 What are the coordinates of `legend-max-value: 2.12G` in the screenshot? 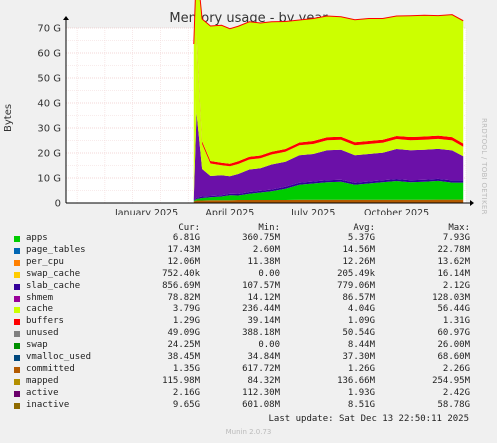 It's located at (456, 285).